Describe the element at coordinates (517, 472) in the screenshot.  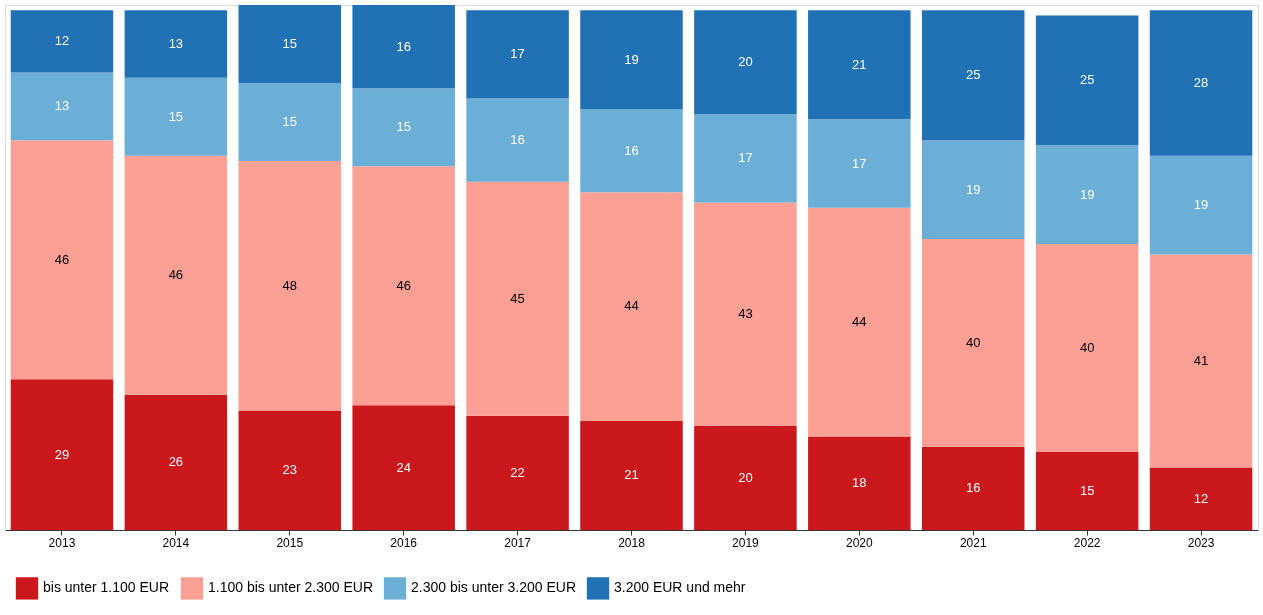
I see `data-label: 22` at that location.